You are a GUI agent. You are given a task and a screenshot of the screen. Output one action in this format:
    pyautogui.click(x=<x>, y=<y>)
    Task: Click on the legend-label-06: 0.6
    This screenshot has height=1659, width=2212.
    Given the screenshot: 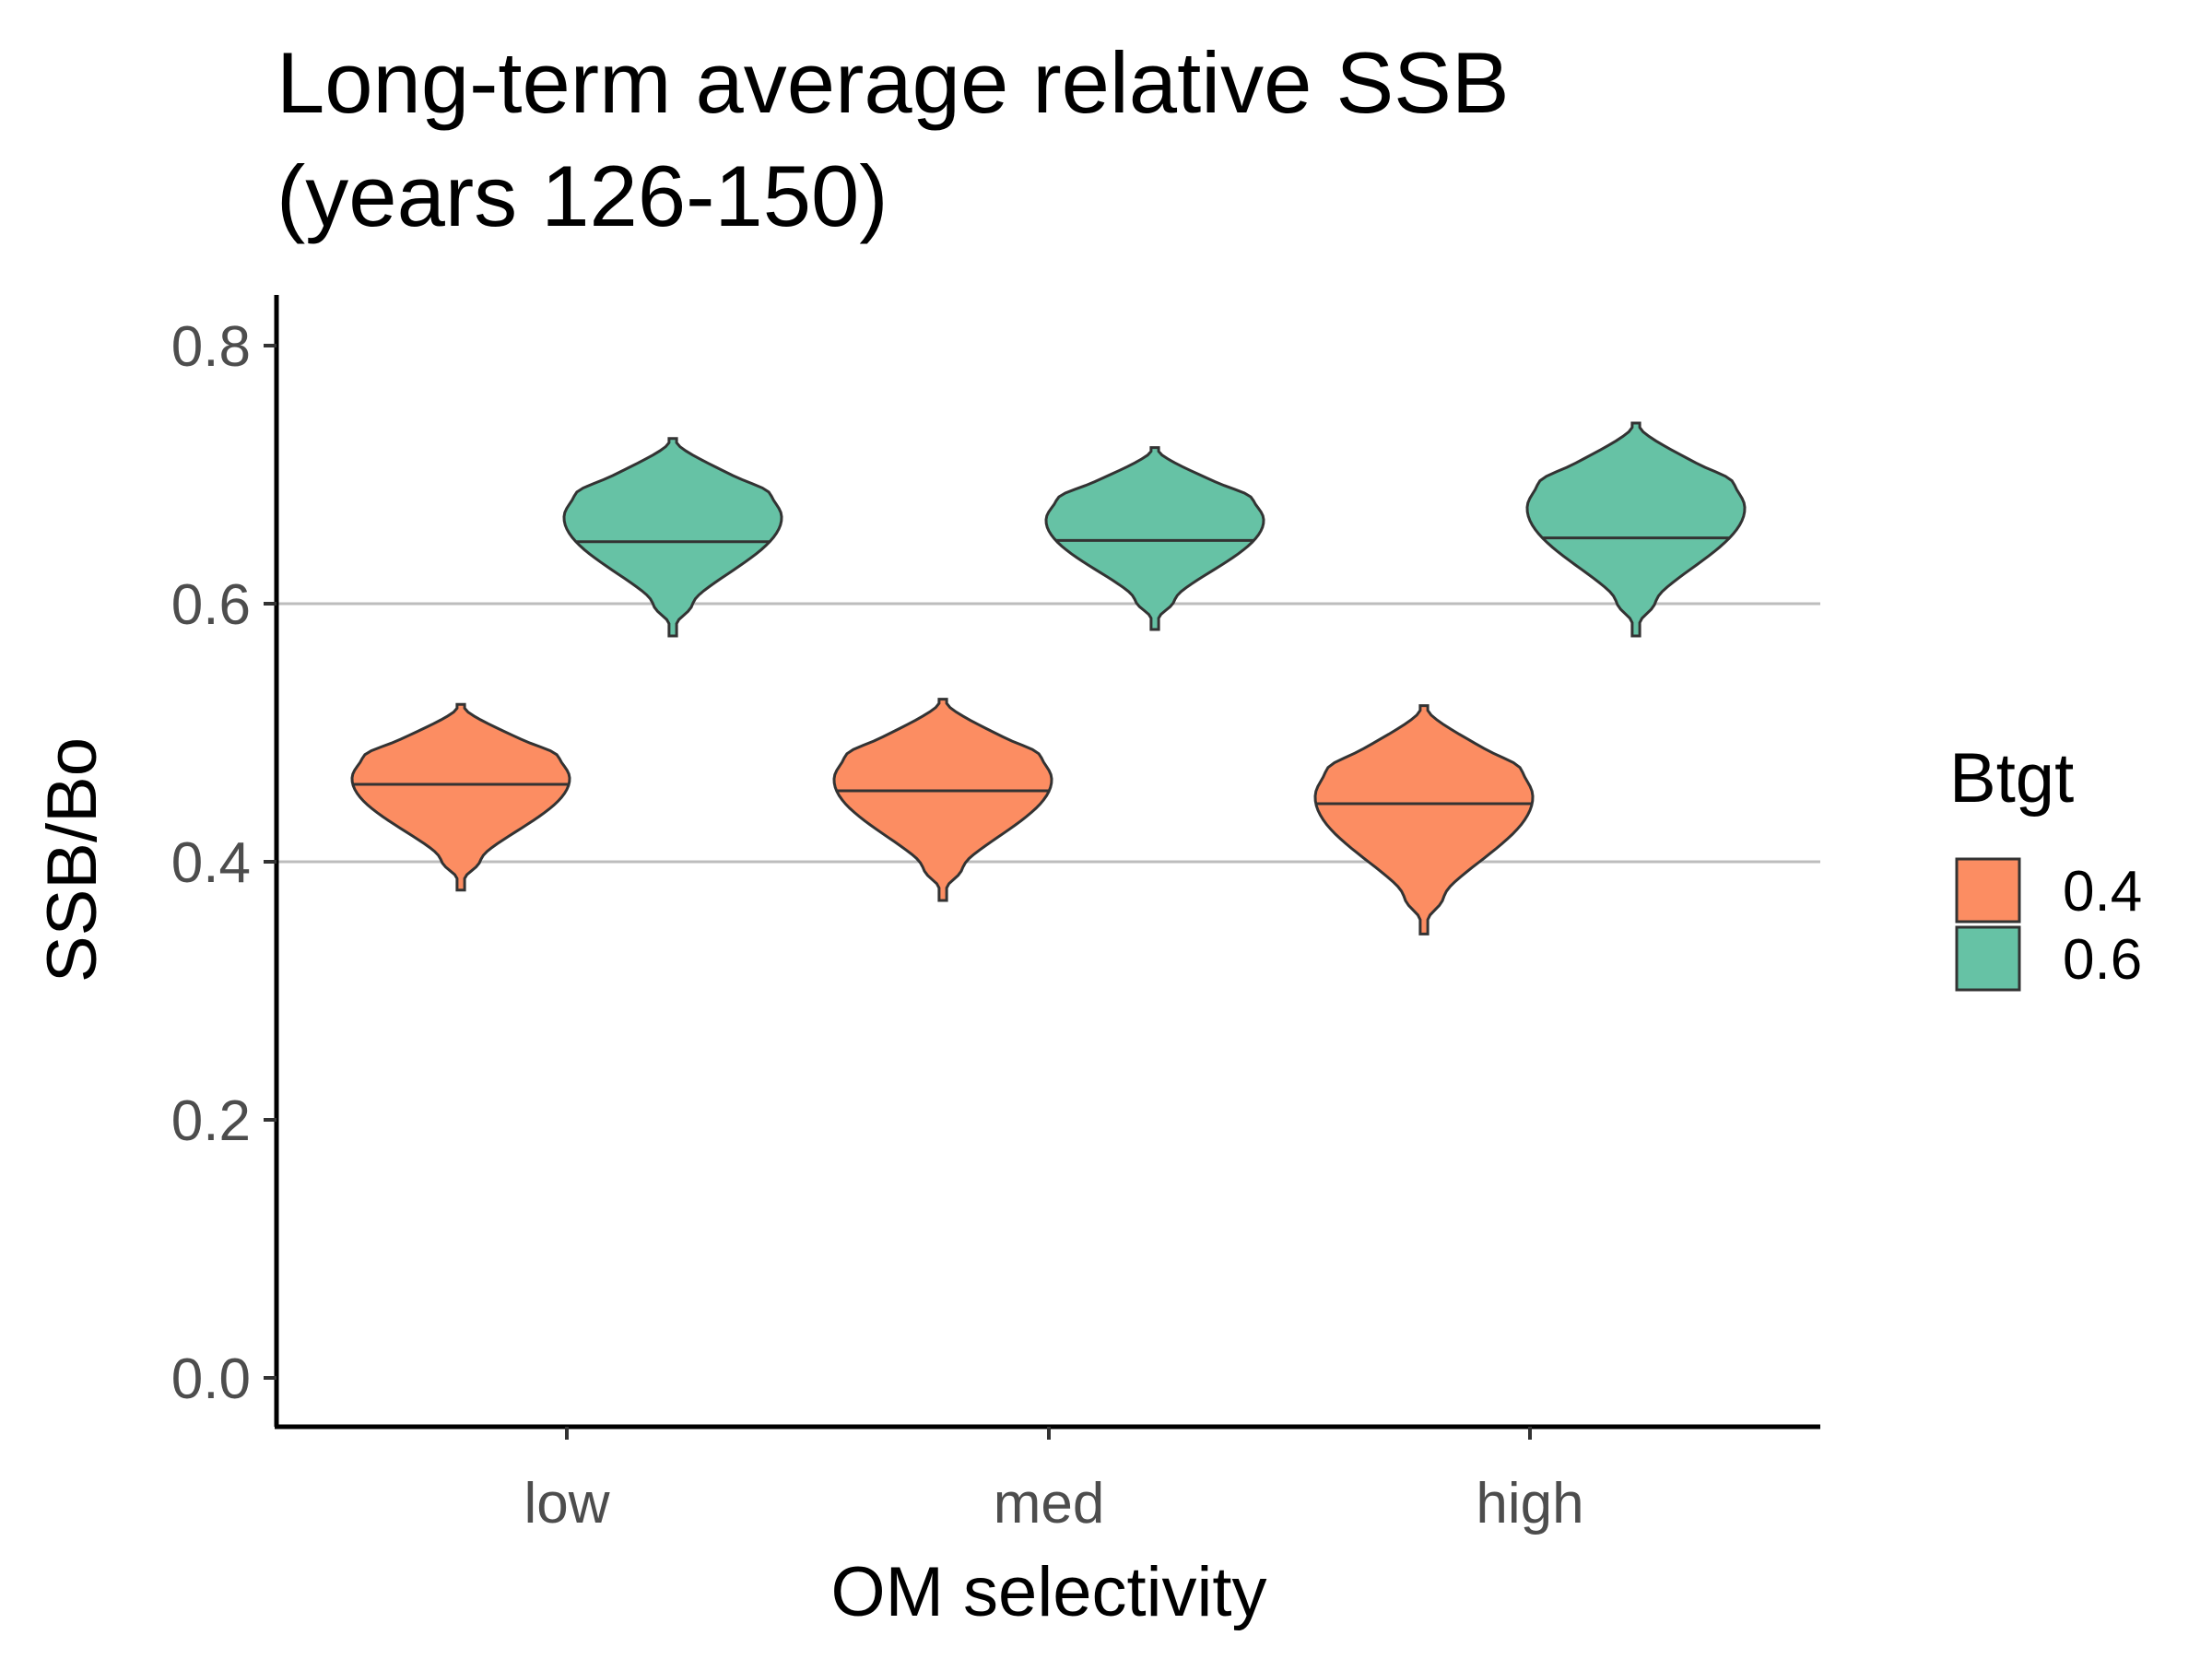 What is the action you would take?
    pyautogui.click(x=2102, y=960)
    